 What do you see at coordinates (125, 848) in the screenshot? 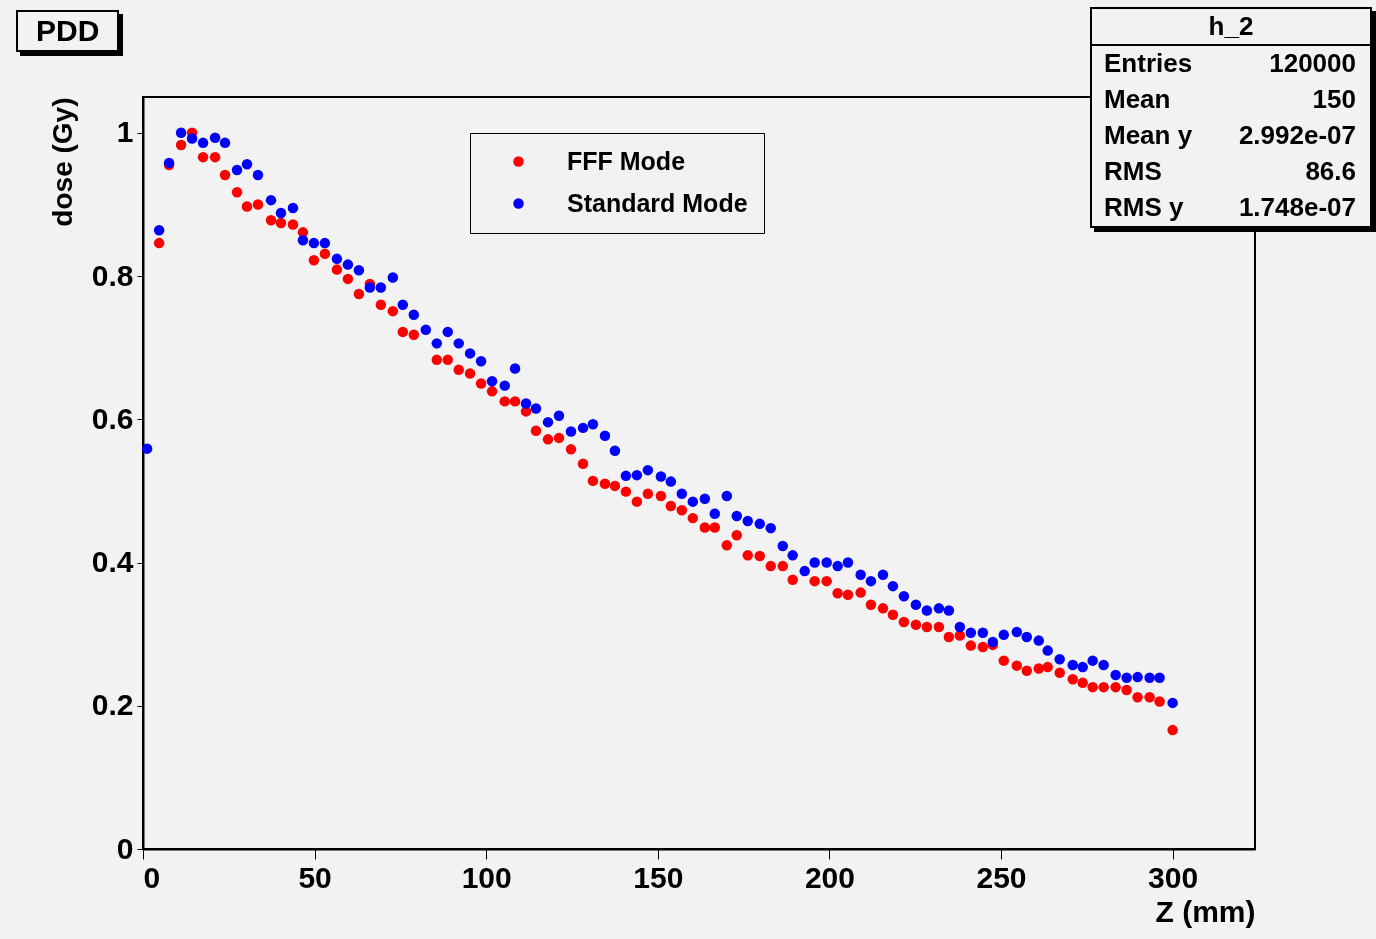
I see `y-tick-label: 0` at bounding box center [125, 848].